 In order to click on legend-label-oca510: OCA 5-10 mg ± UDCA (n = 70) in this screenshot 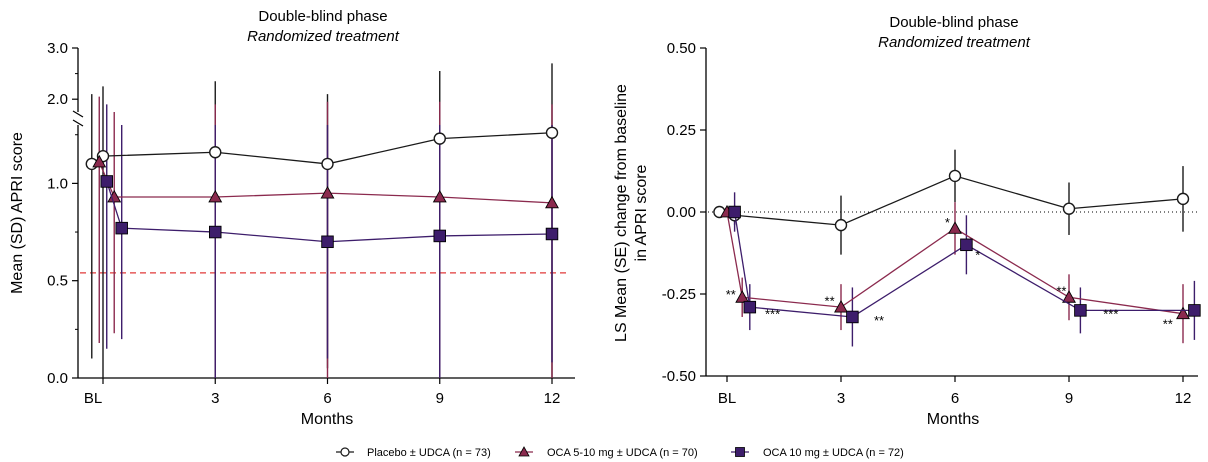, I will do `click(622, 453)`.